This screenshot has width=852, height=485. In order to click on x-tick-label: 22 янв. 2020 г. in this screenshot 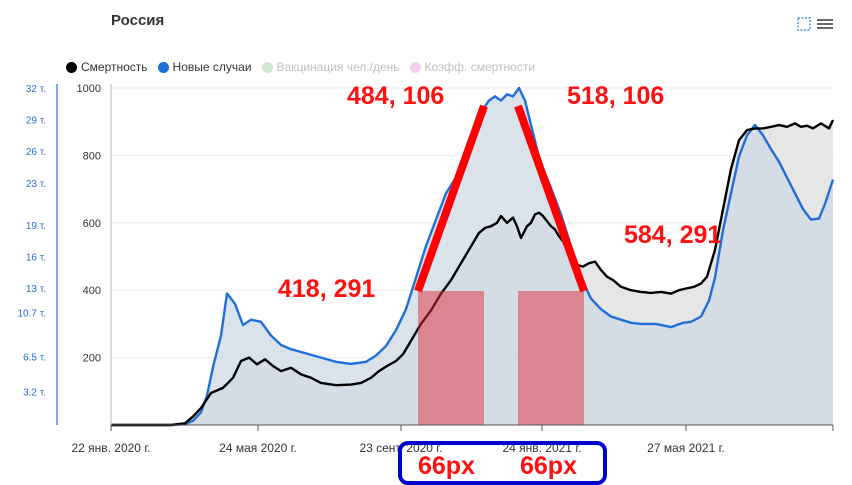, I will do `click(110, 448)`.